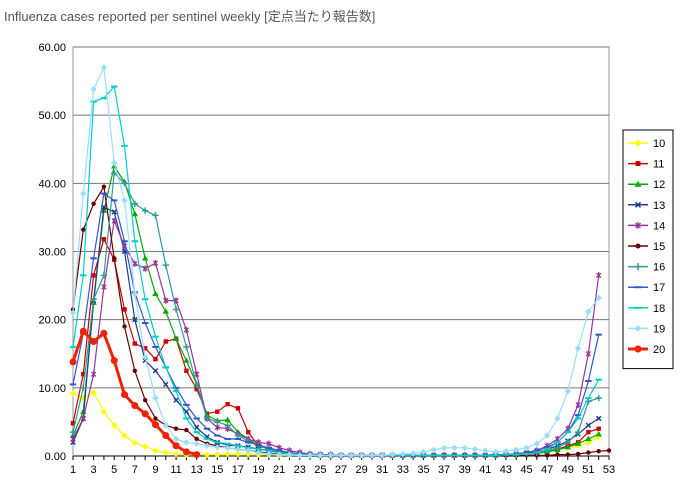 The height and width of the screenshot is (499, 690). Describe the element at coordinates (659, 329) in the screenshot. I see `legend-label-19: 19` at that location.